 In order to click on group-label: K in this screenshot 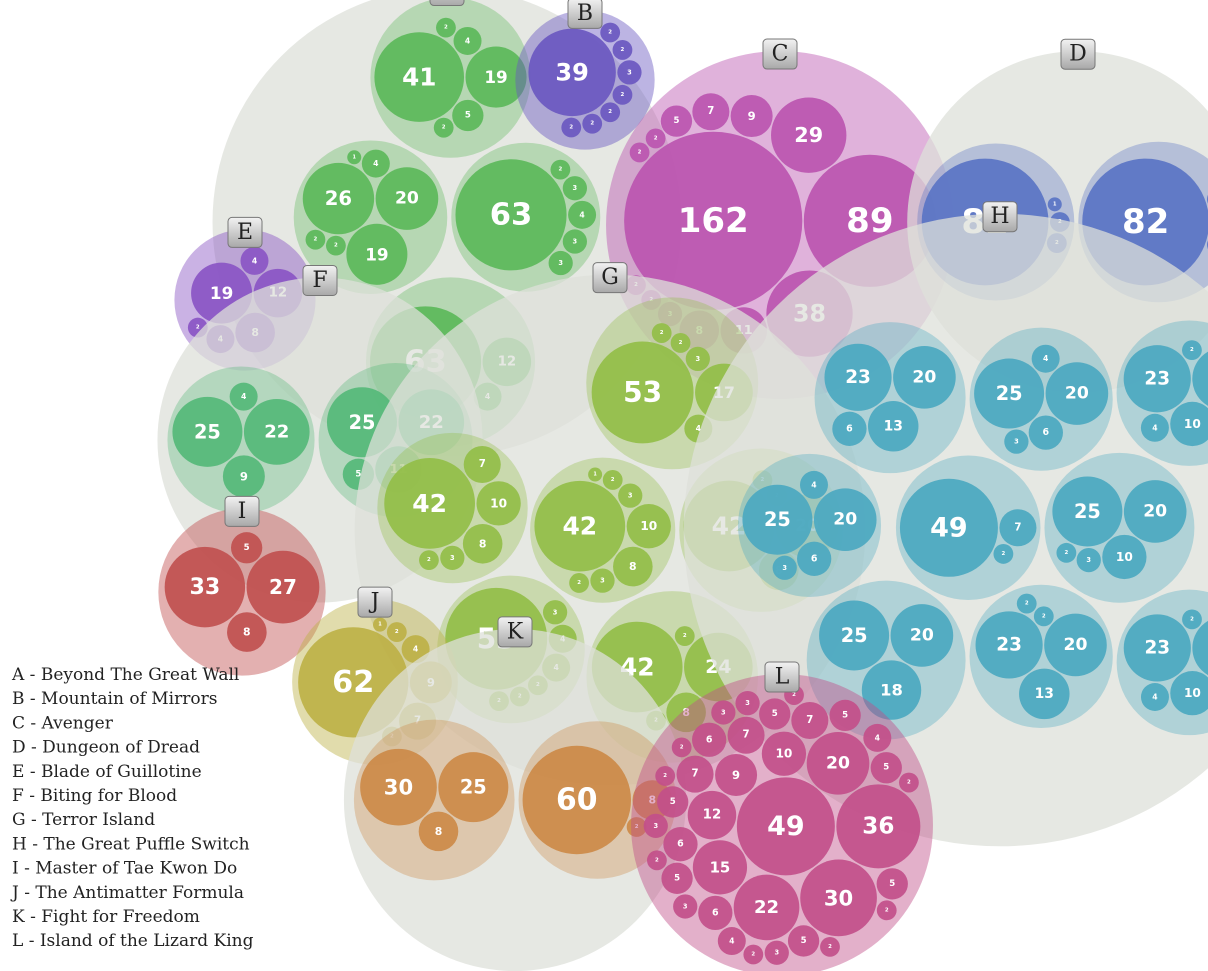, I will do `click(515, 631)`.